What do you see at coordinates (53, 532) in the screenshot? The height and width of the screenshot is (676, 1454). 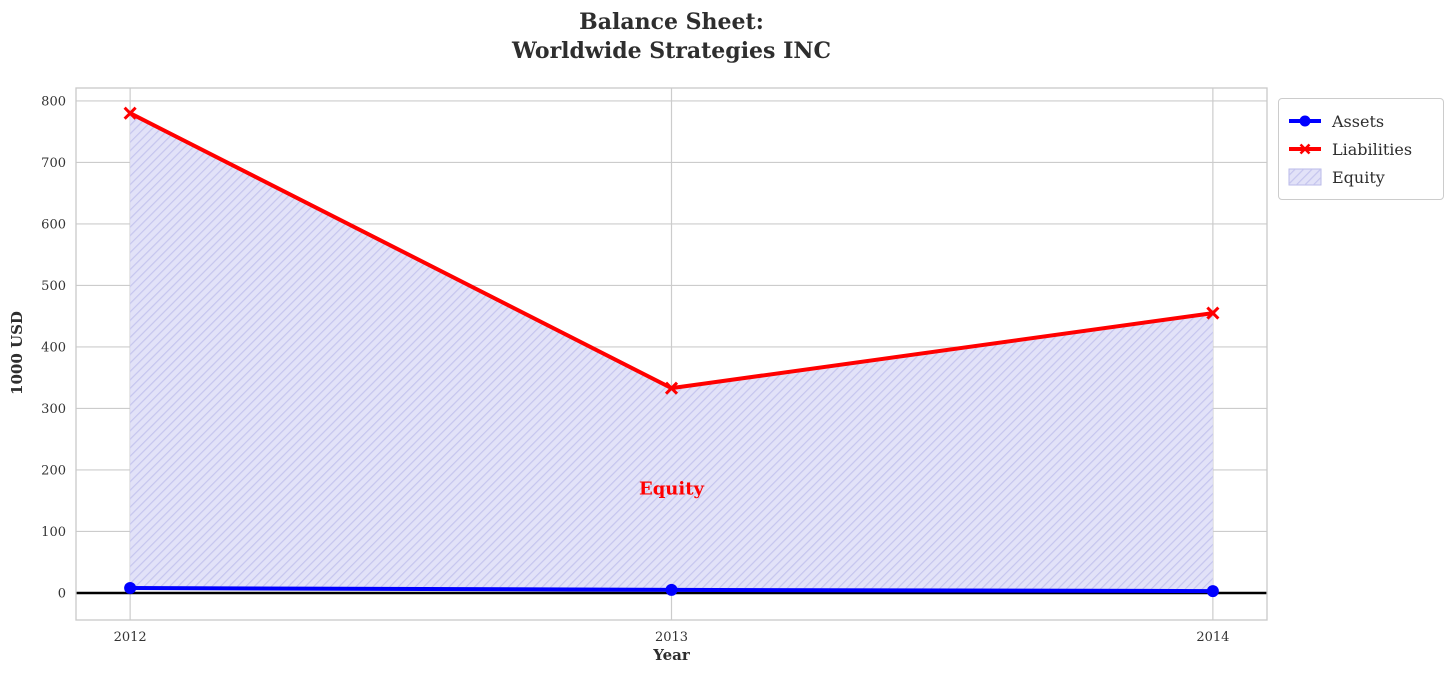 I see `y-tick-label: 100` at bounding box center [53, 532].